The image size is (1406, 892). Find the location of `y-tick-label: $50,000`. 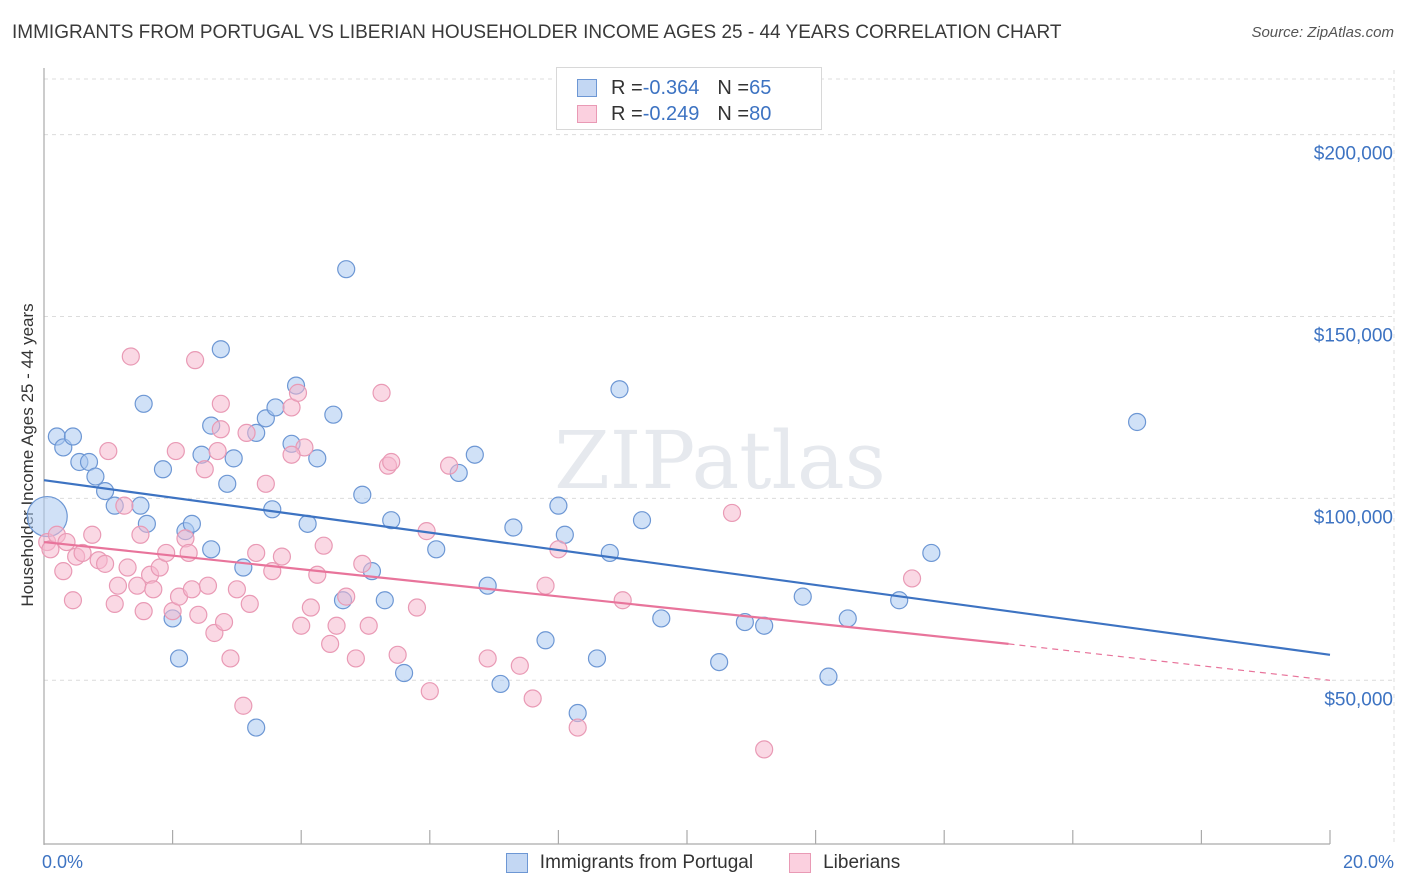

y-tick-label: $50,000 is located at coordinates (1358, 699).